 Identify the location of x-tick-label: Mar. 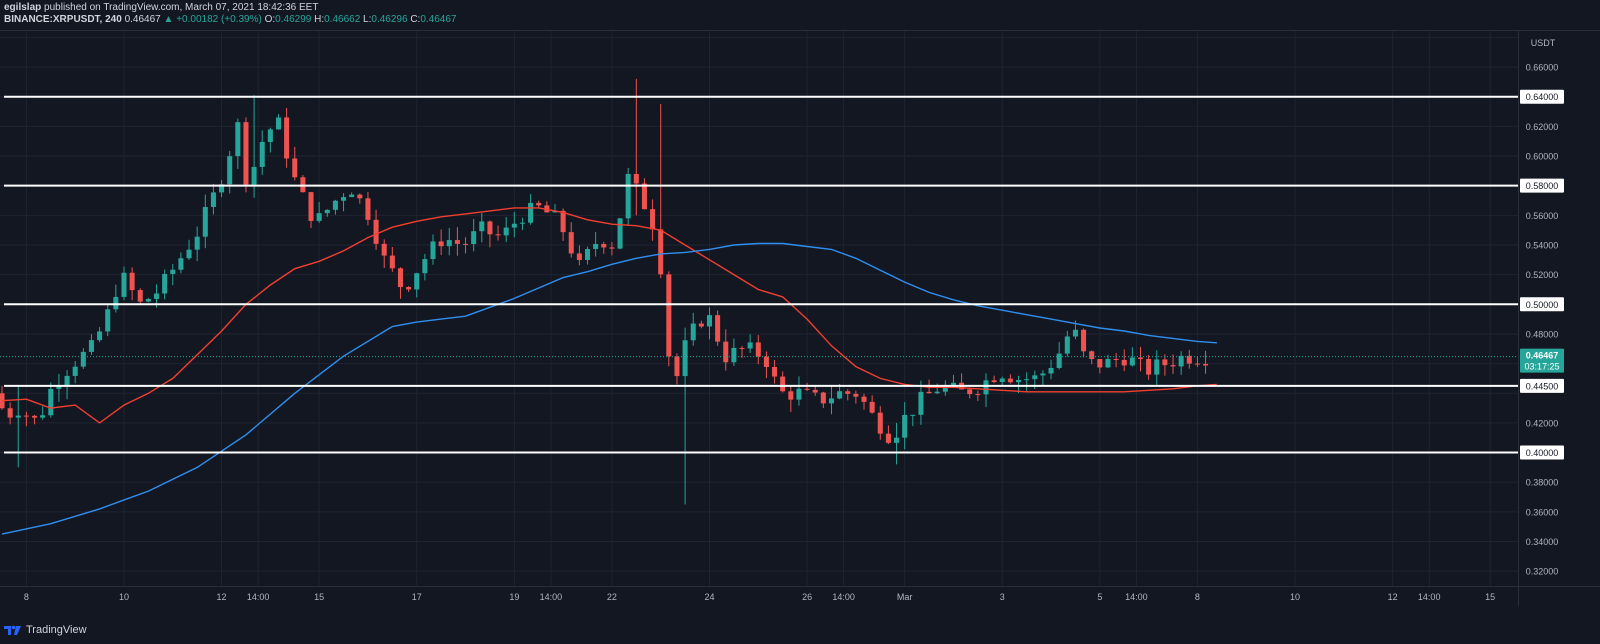
(905, 597).